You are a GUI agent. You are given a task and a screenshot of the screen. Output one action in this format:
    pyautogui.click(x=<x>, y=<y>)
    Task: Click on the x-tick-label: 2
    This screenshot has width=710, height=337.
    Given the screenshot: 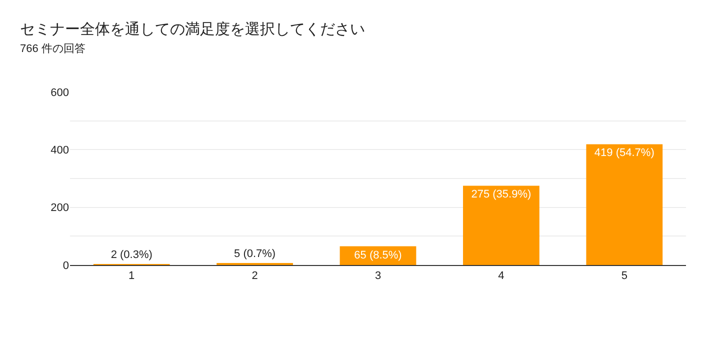 What is the action you would take?
    pyautogui.click(x=255, y=276)
    